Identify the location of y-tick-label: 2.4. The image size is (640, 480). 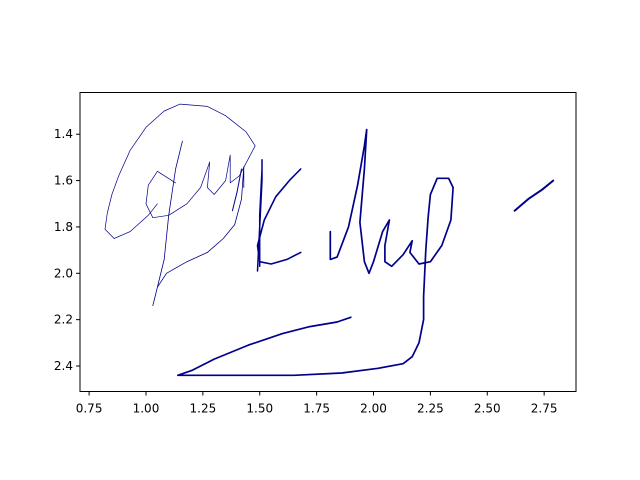
(63, 366).